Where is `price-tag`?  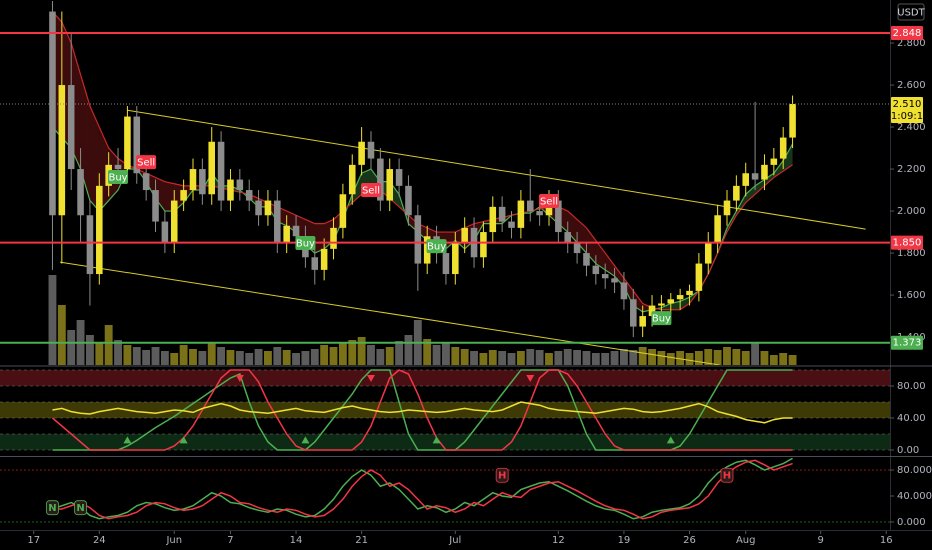 price-tag is located at coordinates (907, 109).